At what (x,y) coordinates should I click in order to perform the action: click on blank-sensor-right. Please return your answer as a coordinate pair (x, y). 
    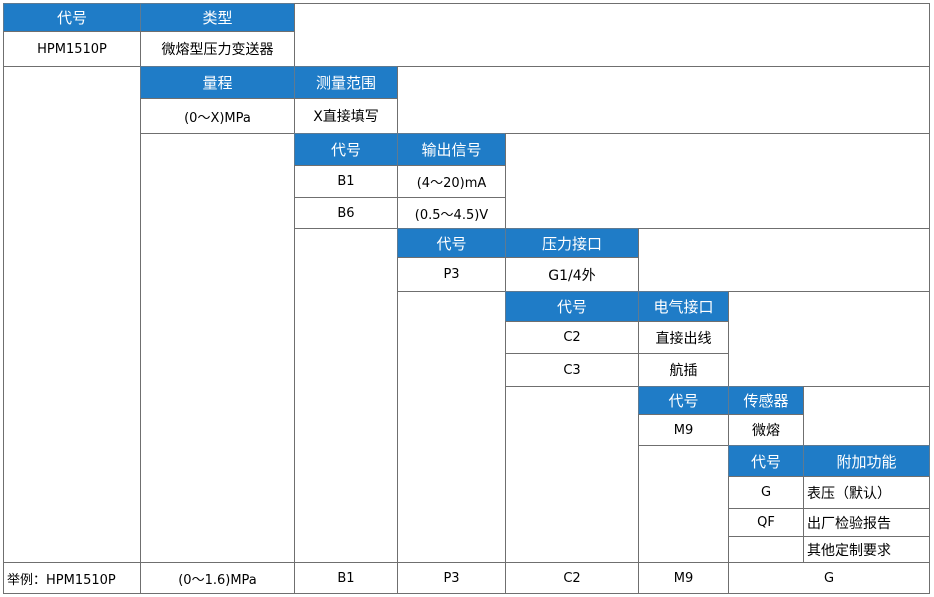
    Looking at the image, I should click on (866, 416).